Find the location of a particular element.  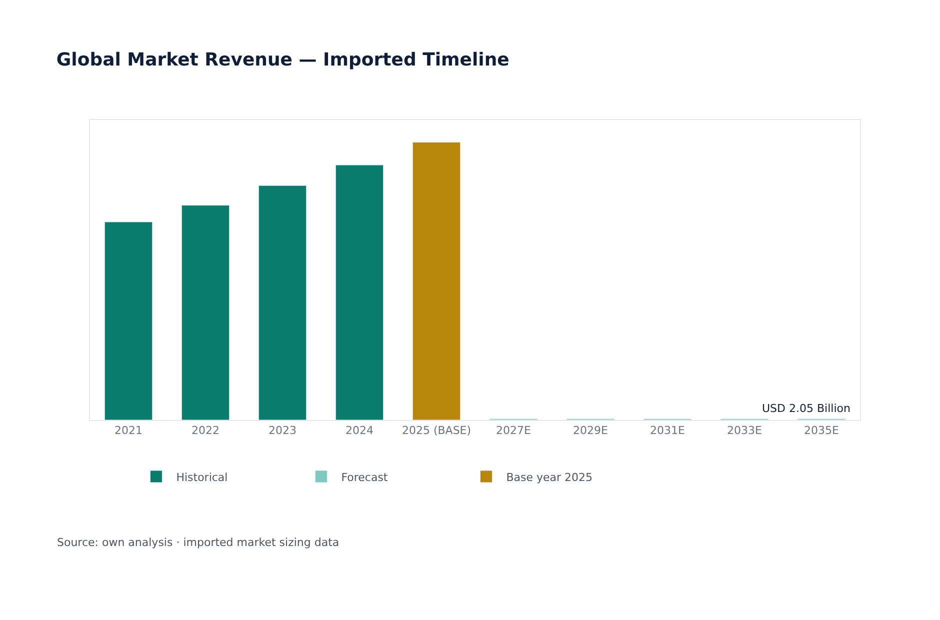

x-tick-label: 2027E is located at coordinates (514, 431).